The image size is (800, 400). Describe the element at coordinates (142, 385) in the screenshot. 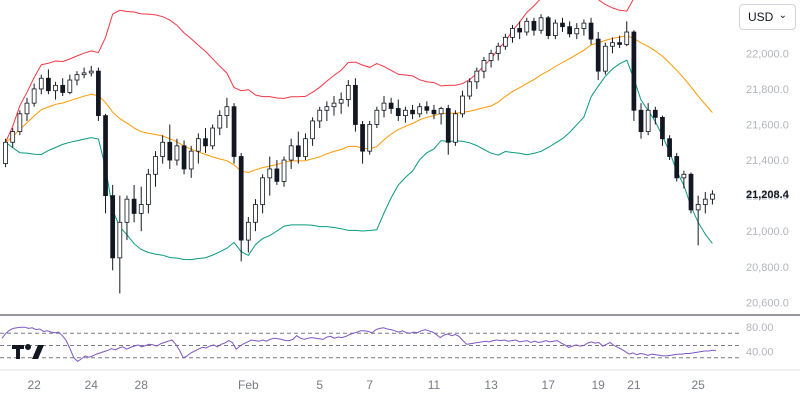

I see `time-axis-label: 28` at that location.